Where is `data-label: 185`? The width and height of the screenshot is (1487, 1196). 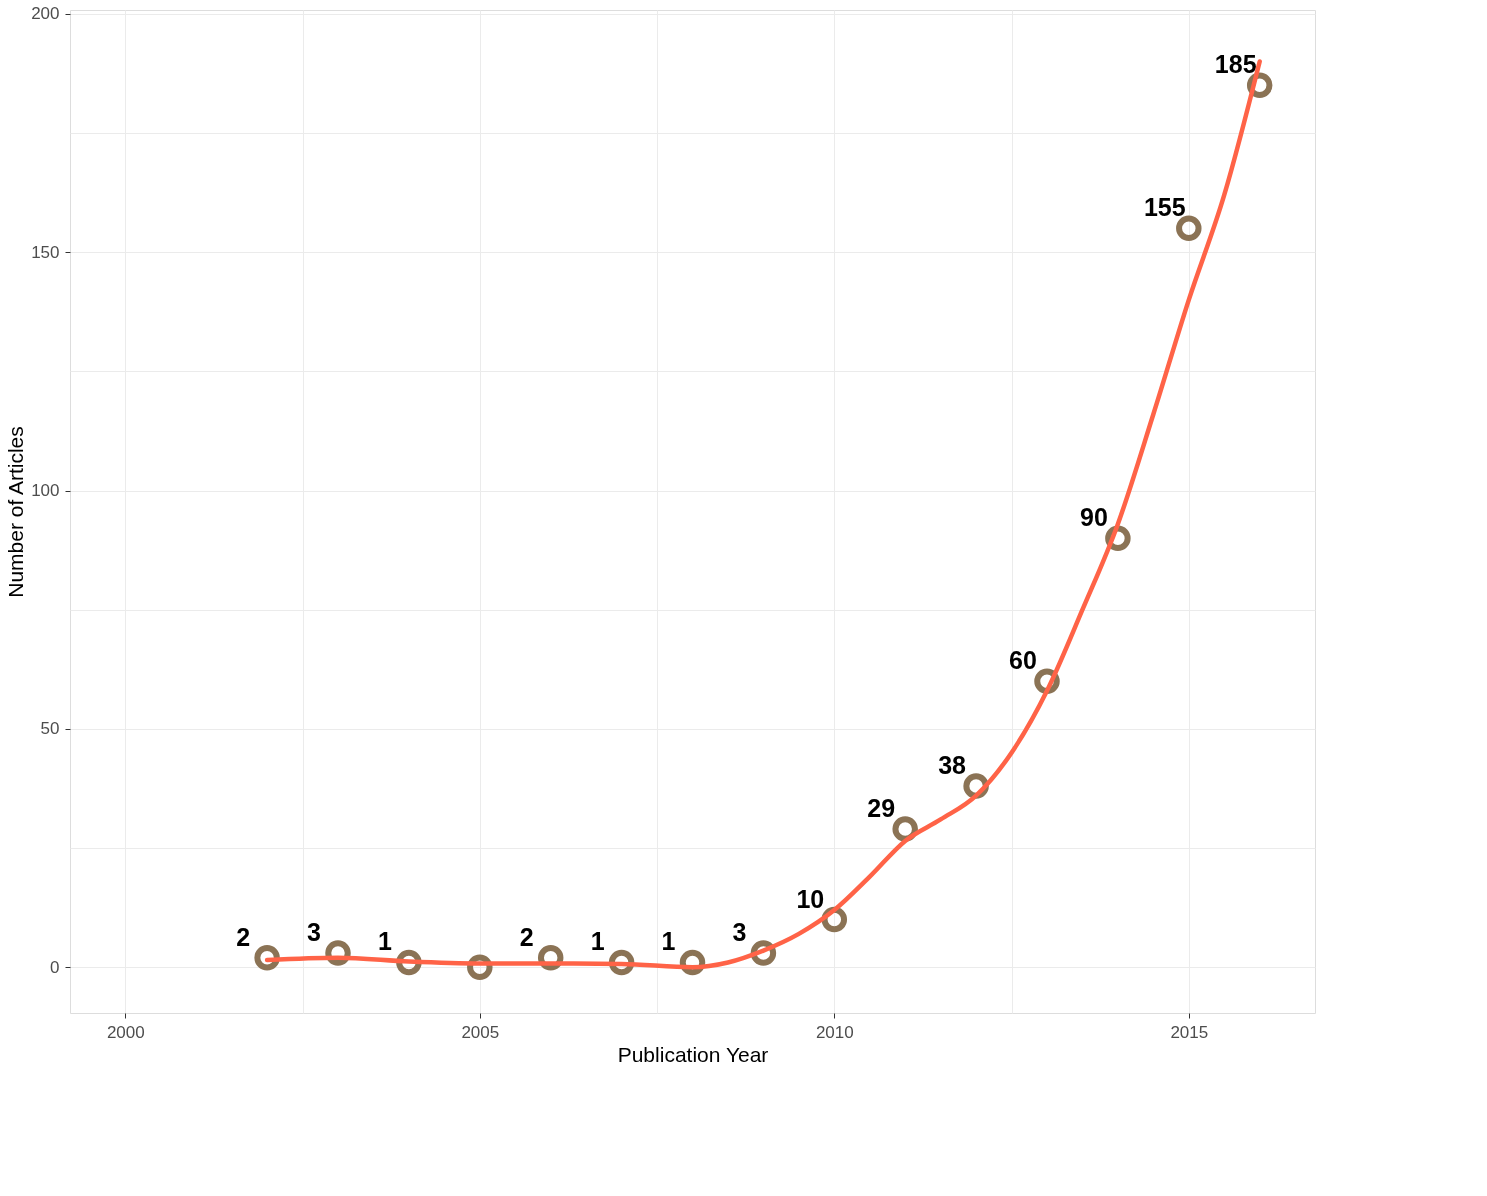
data-label: 185 is located at coordinates (1235, 64).